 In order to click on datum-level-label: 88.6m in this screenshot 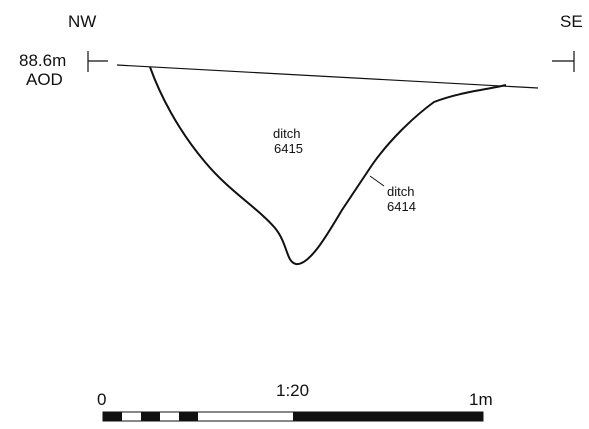, I will do `click(42, 60)`.